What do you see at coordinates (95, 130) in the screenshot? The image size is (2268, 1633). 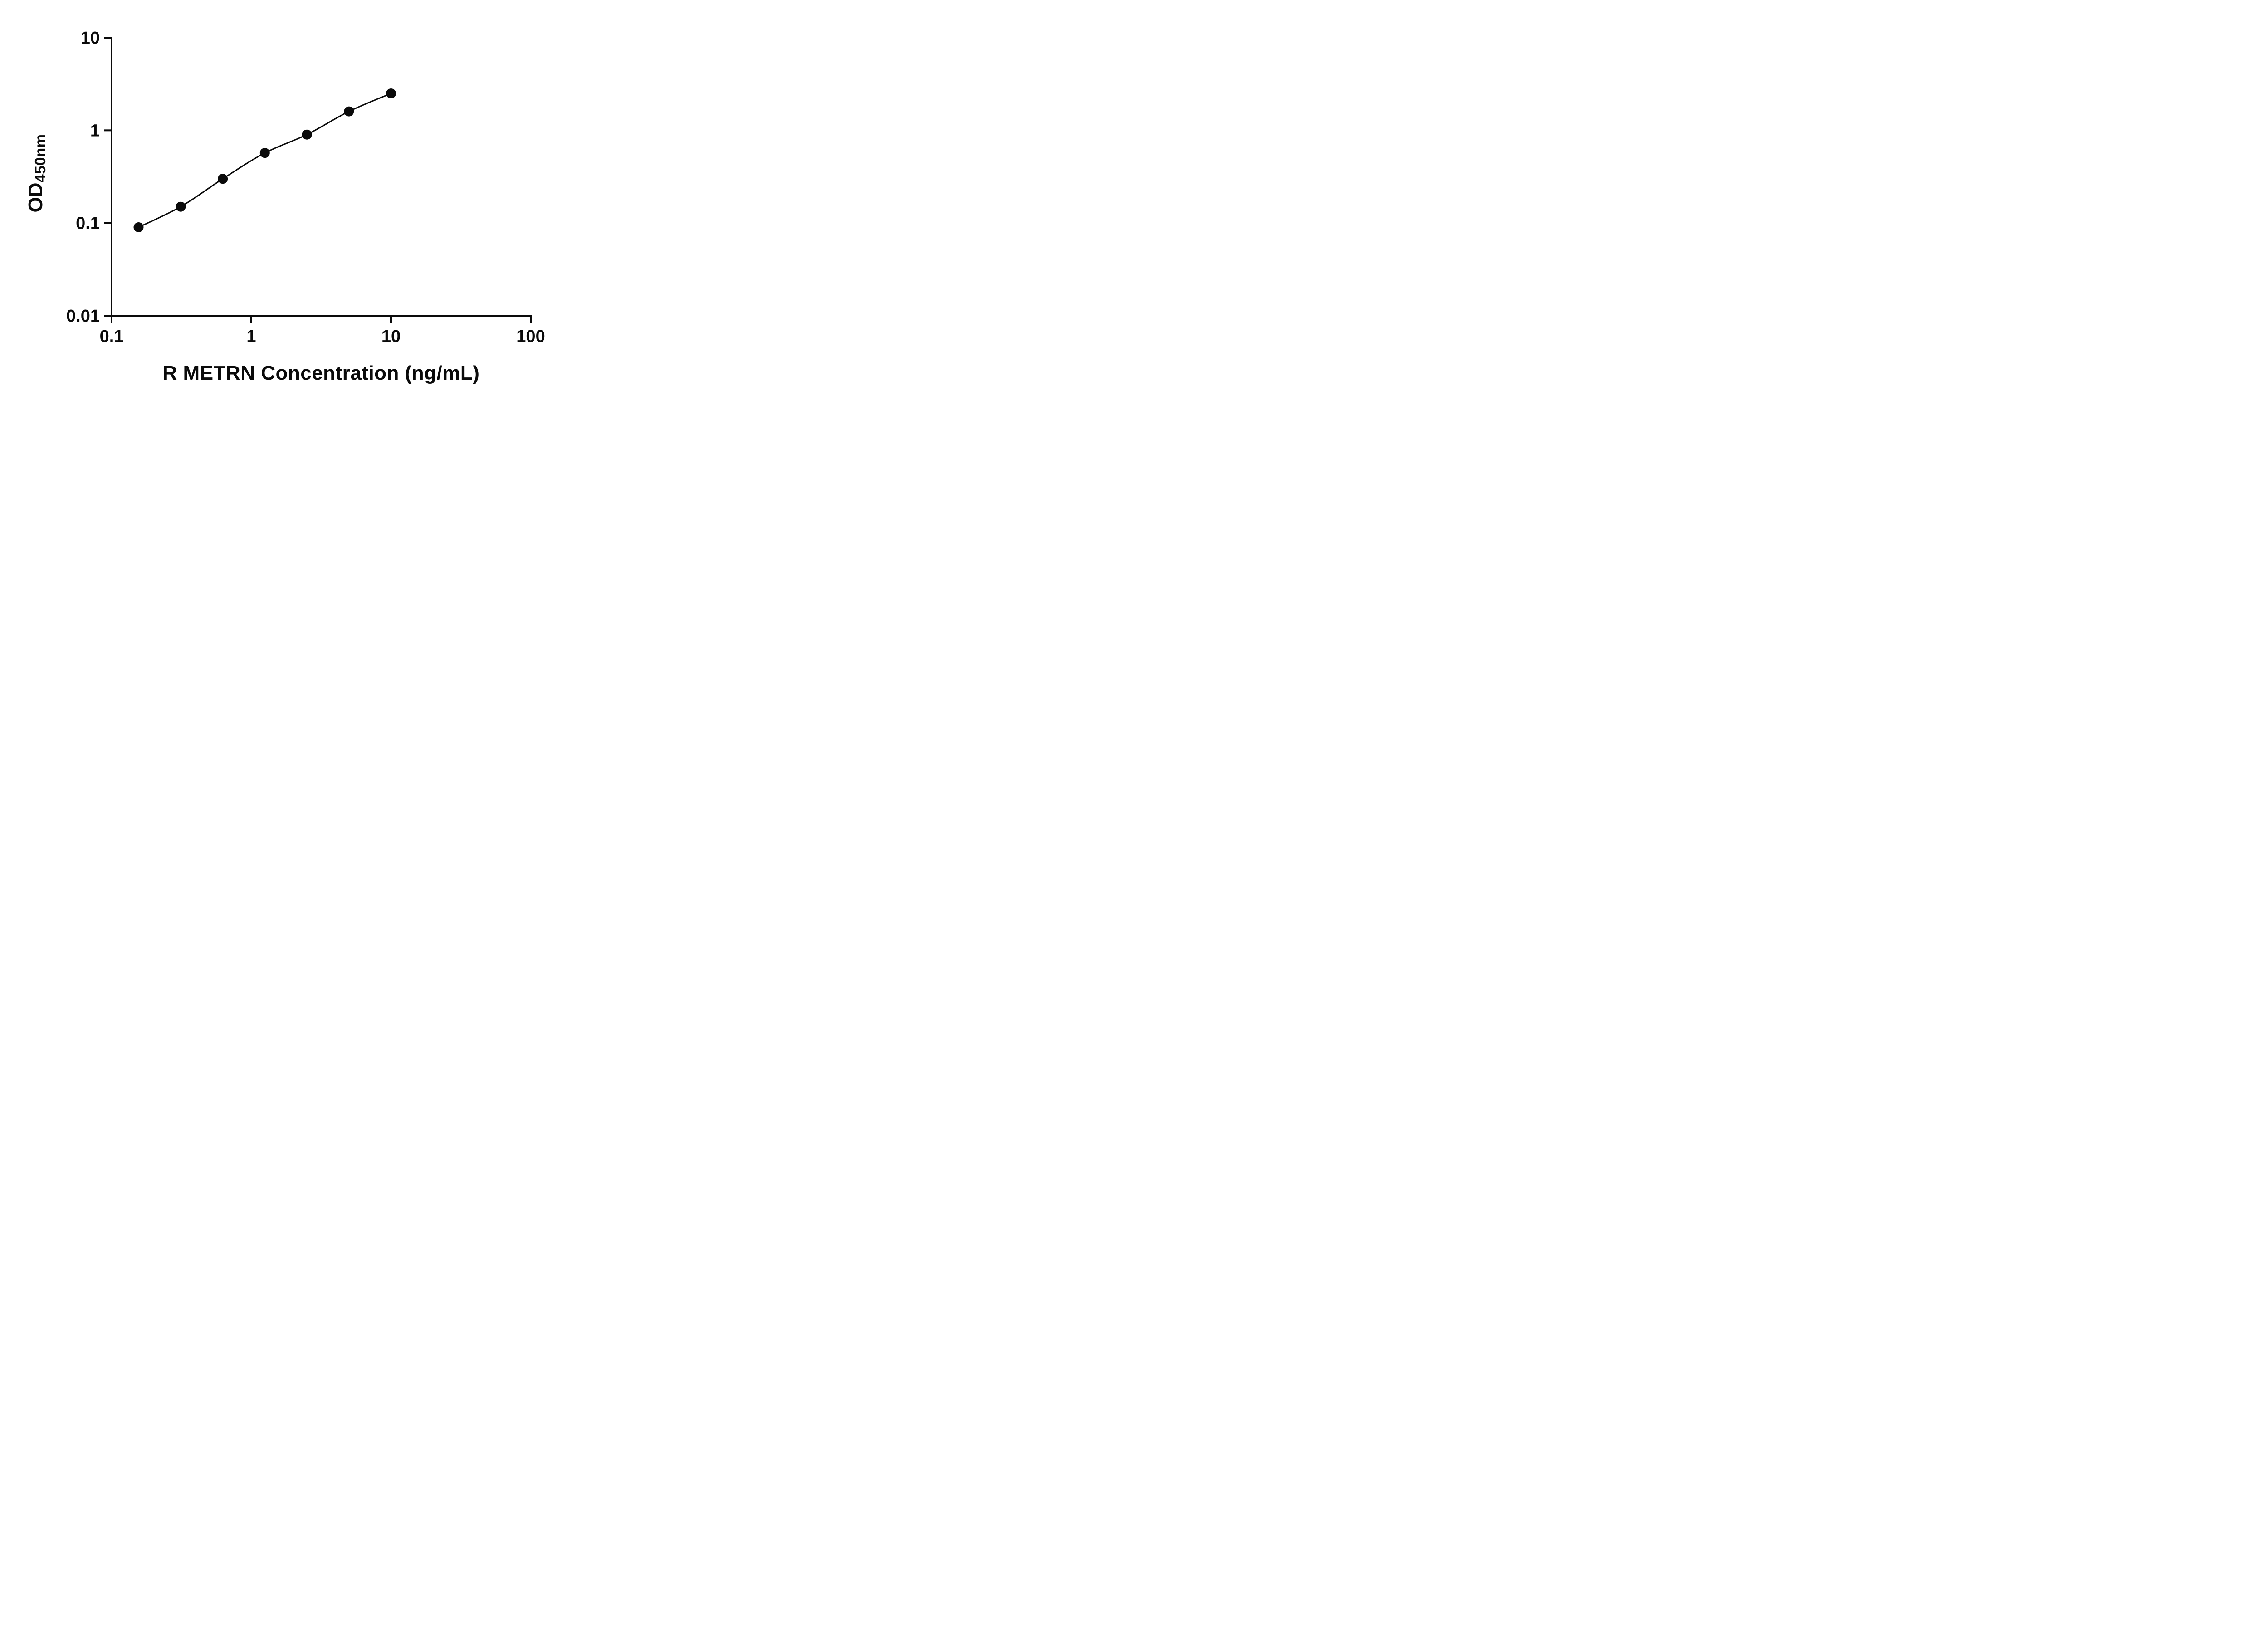 I see `y-tick-label: 1` at bounding box center [95, 130].